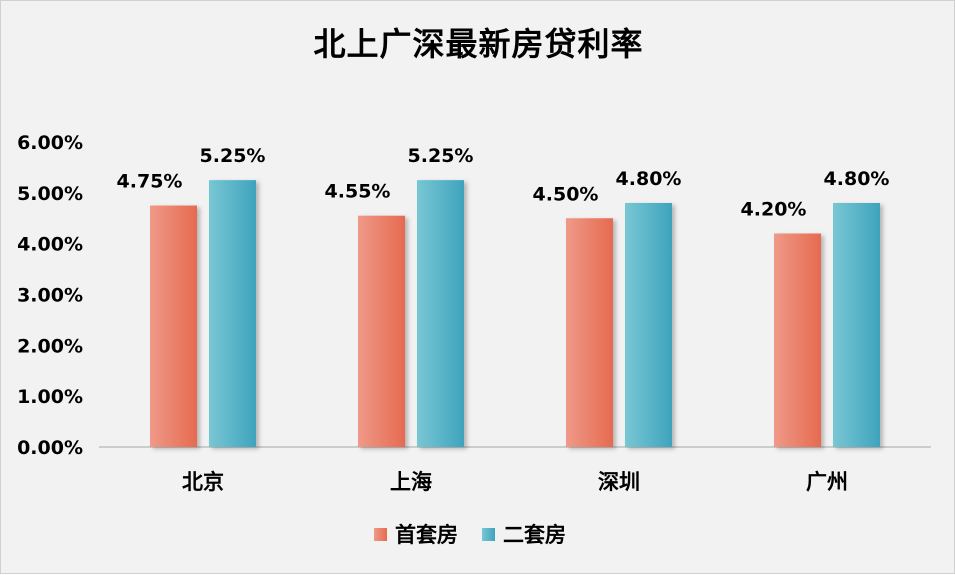 Image resolution: width=955 pixels, height=575 pixels. I want to click on y-tick-label: 4.00%, so click(50, 245).